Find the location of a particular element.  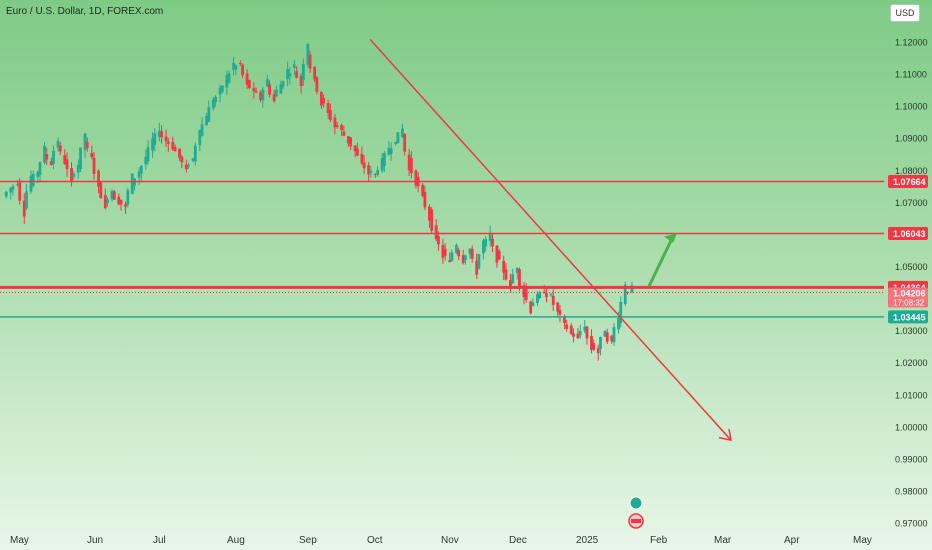

current-price-label: 1.04206 is located at coordinates (909, 293).